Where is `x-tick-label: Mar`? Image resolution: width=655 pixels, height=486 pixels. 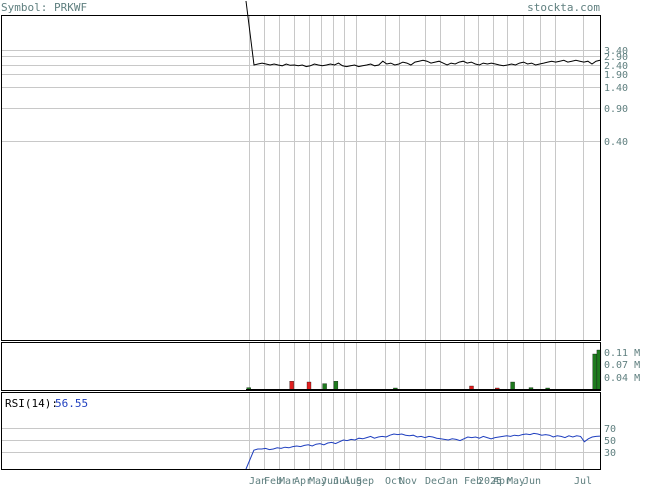
x-tick-label: Mar is located at coordinates (288, 481).